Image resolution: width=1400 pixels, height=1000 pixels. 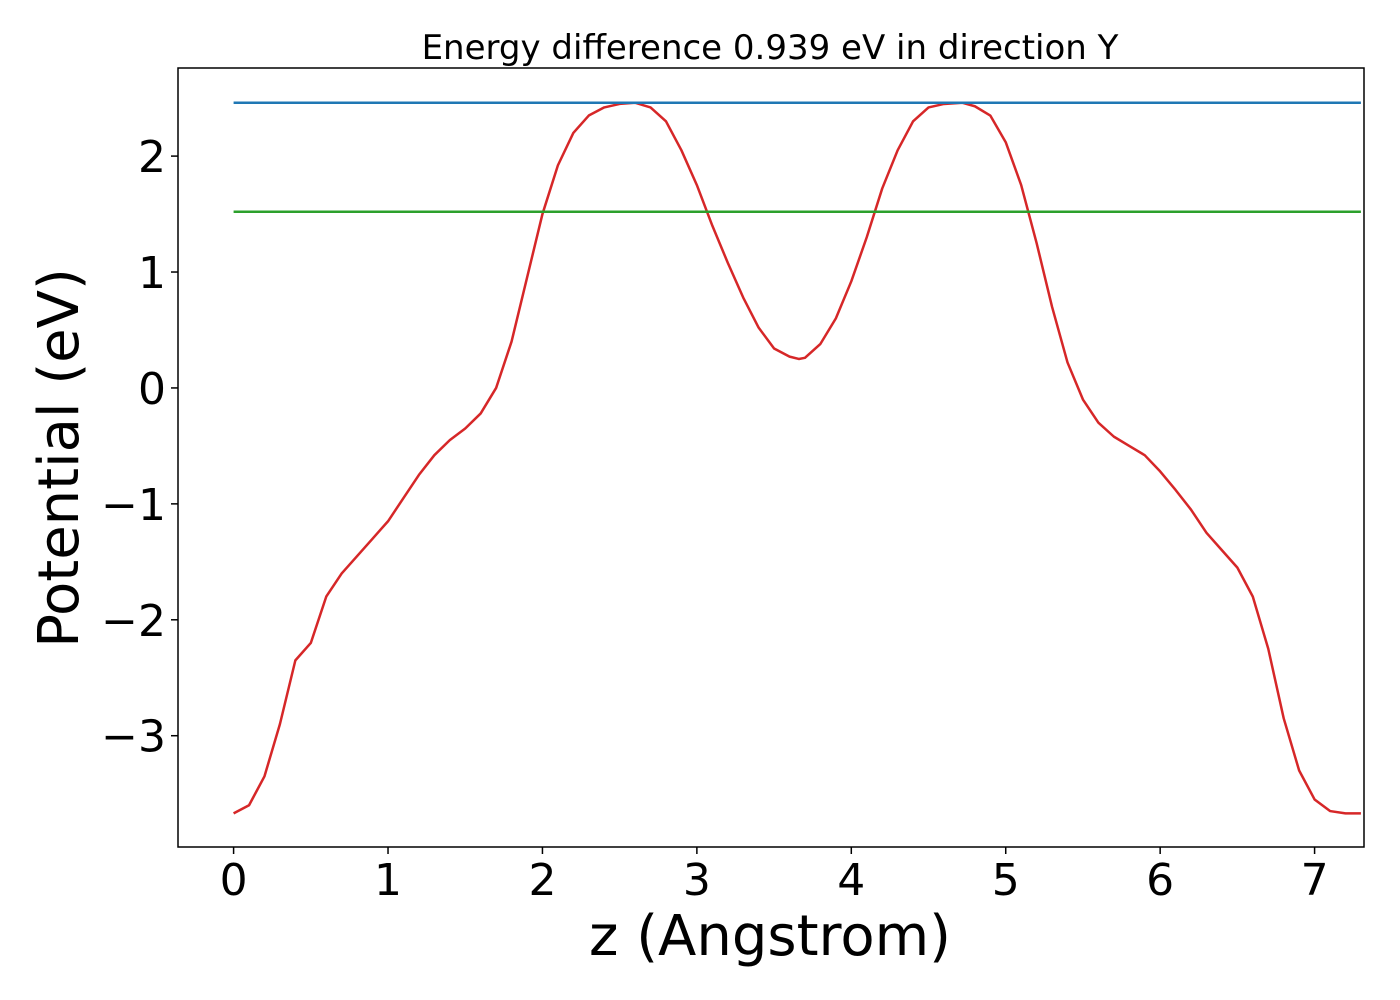 What do you see at coordinates (1160, 880) in the screenshot?
I see `x-tick-label: 6` at bounding box center [1160, 880].